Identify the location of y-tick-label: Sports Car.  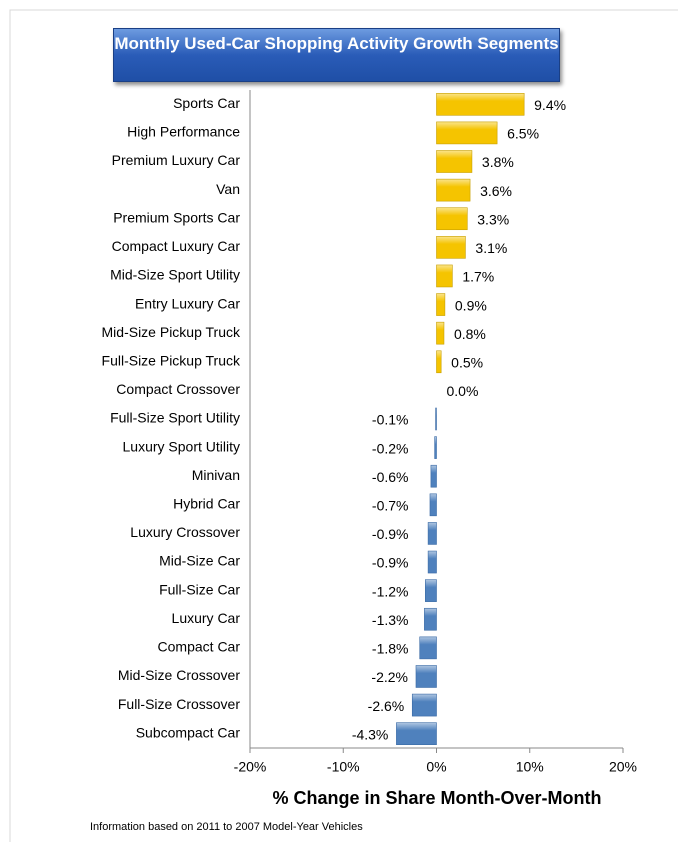
(206, 103).